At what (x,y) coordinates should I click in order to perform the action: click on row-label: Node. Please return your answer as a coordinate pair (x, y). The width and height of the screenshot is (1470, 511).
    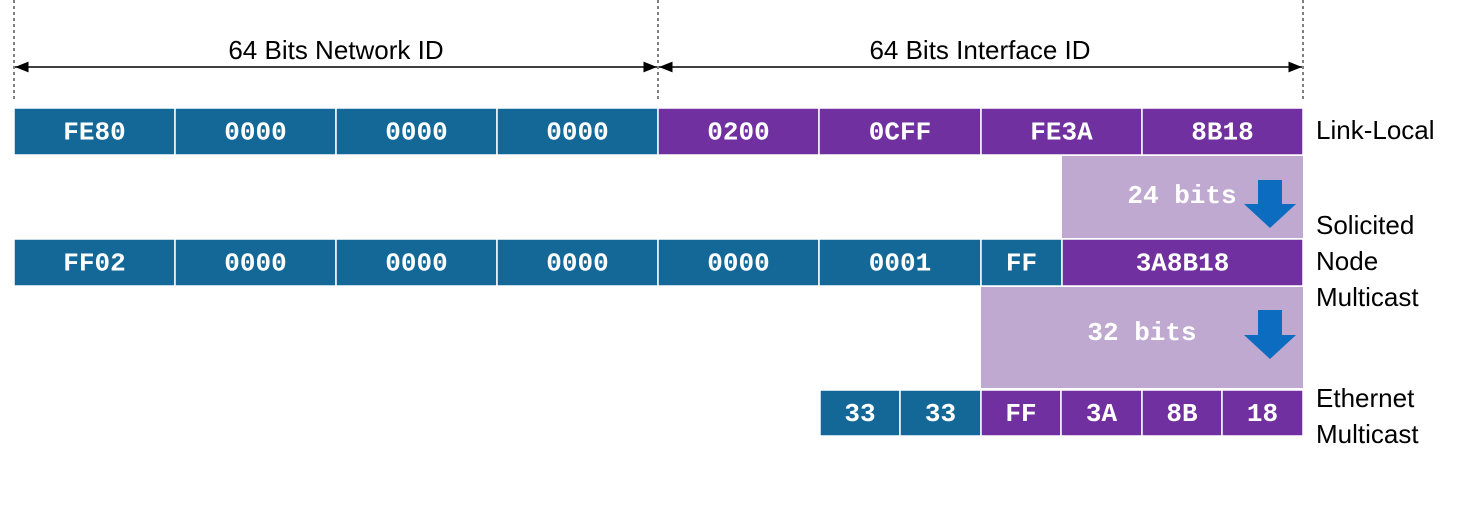
    Looking at the image, I should click on (1347, 261).